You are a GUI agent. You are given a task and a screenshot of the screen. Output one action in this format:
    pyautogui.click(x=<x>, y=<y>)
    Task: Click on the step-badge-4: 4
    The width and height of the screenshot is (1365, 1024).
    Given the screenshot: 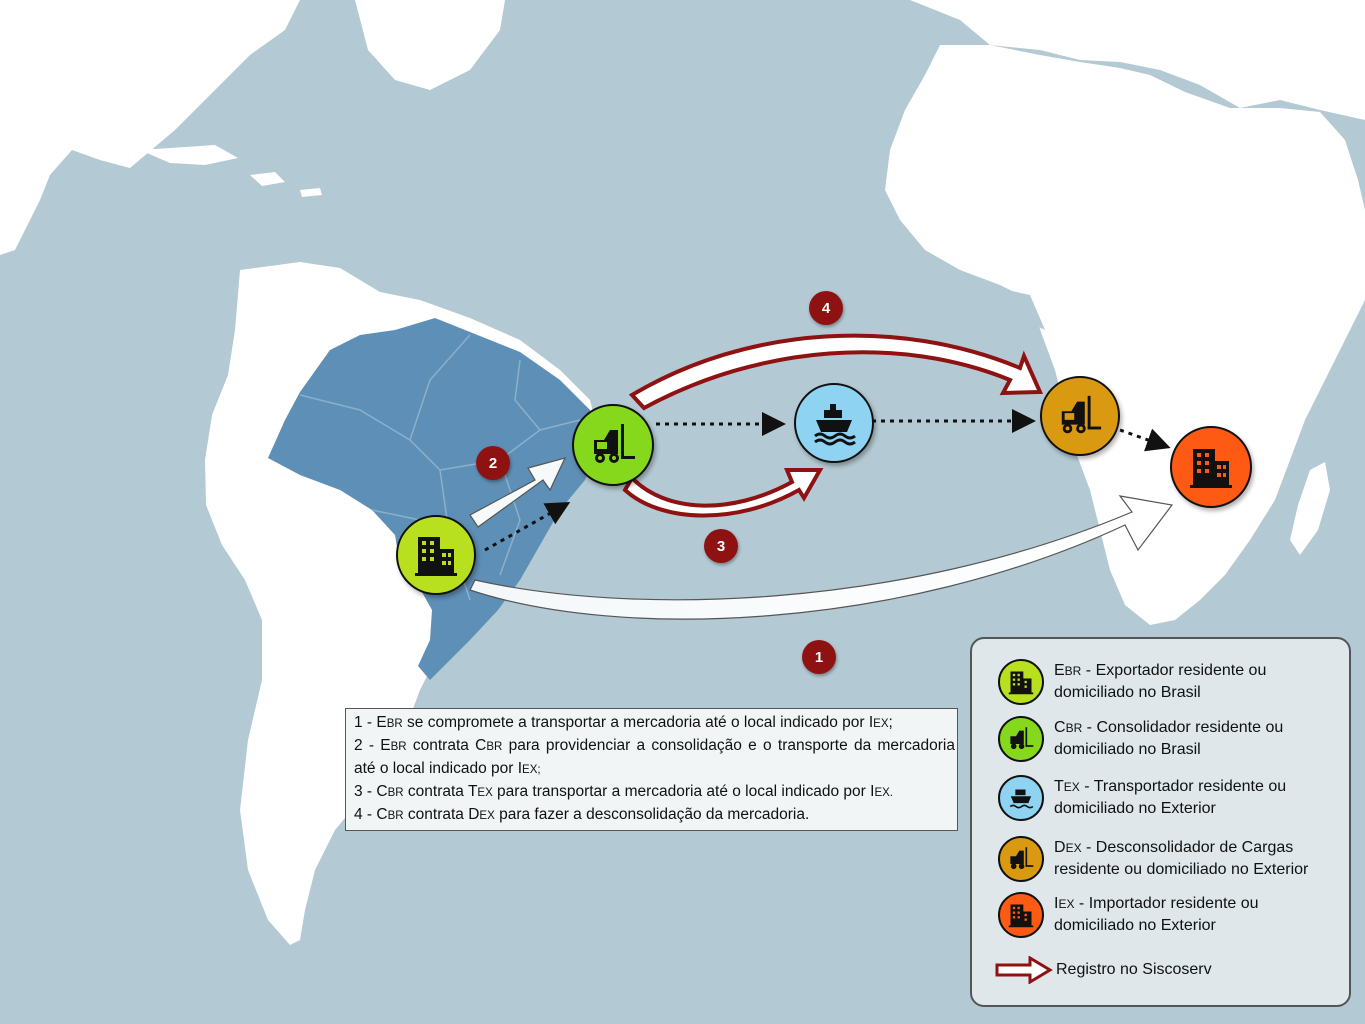 What is the action you would take?
    pyautogui.click(x=826, y=308)
    